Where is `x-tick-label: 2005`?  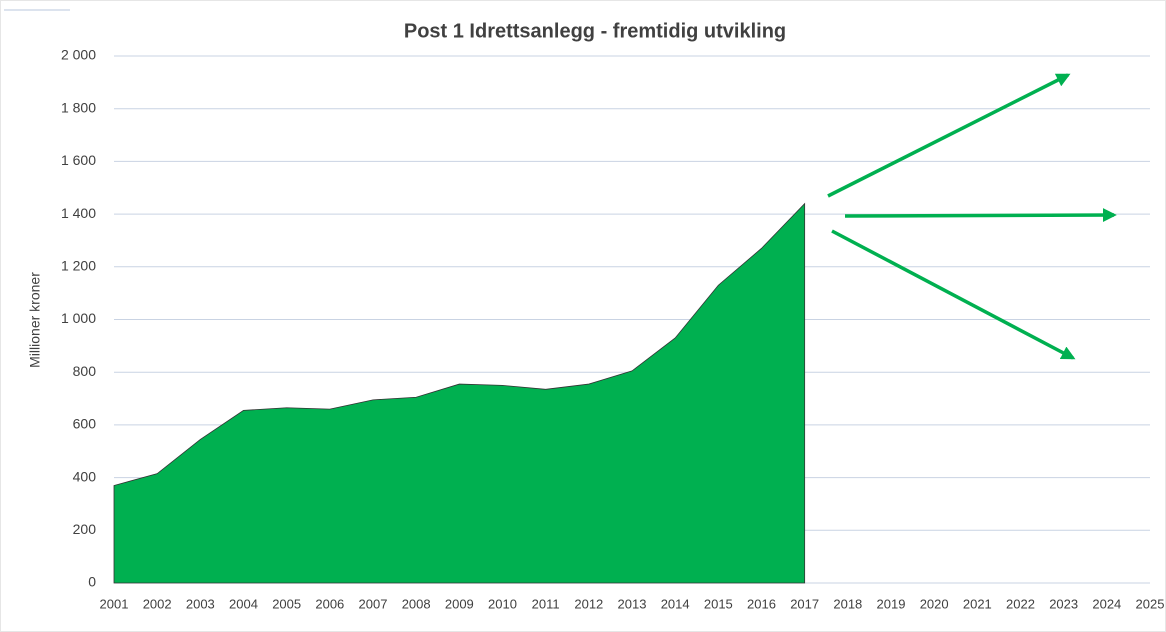
x-tick-label: 2005 is located at coordinates (286, 603).